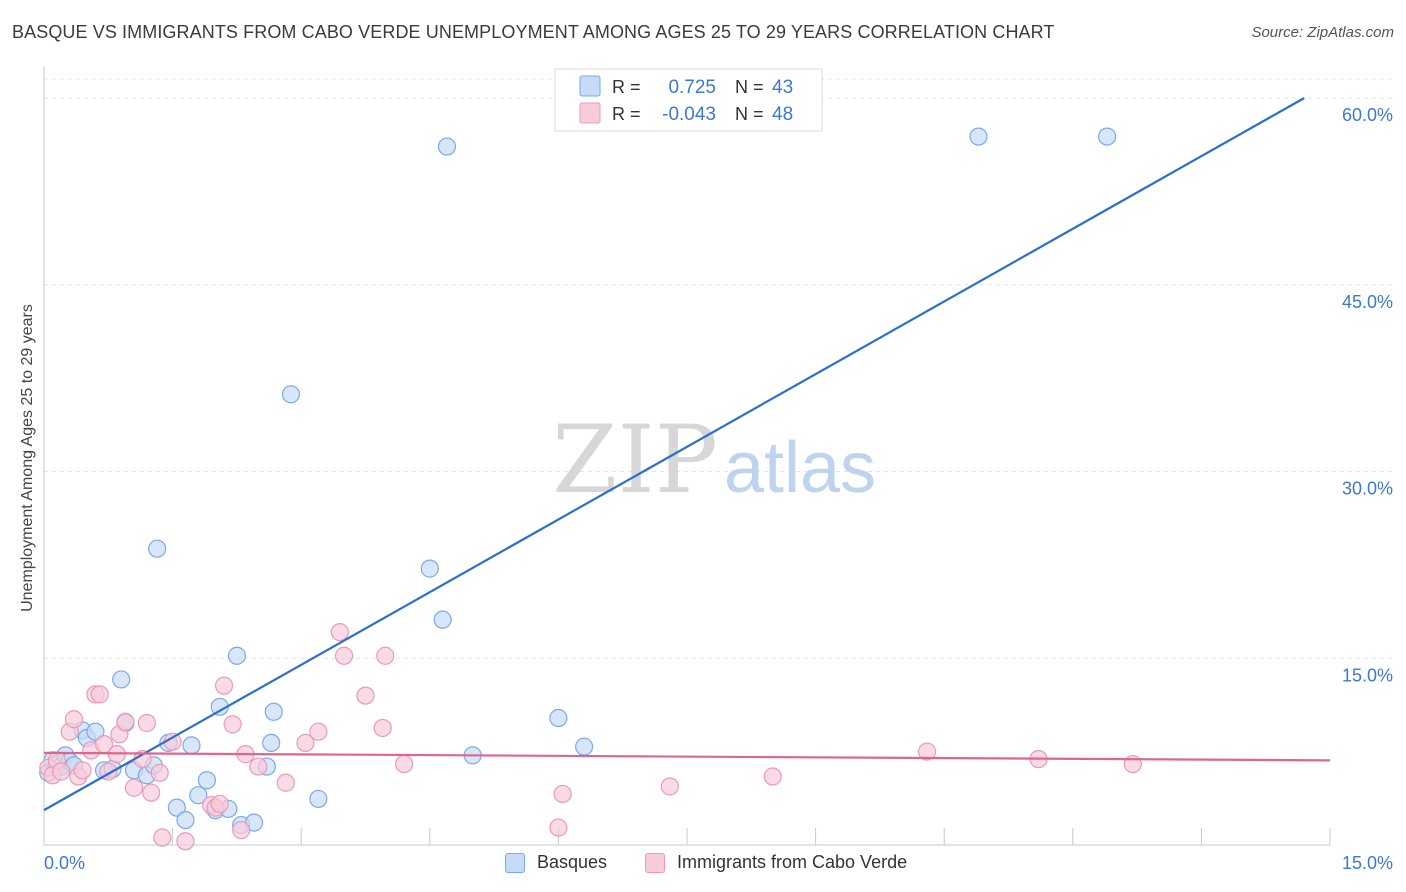  I want to click on x-tick-min: 0.0%, so click(64, 863).